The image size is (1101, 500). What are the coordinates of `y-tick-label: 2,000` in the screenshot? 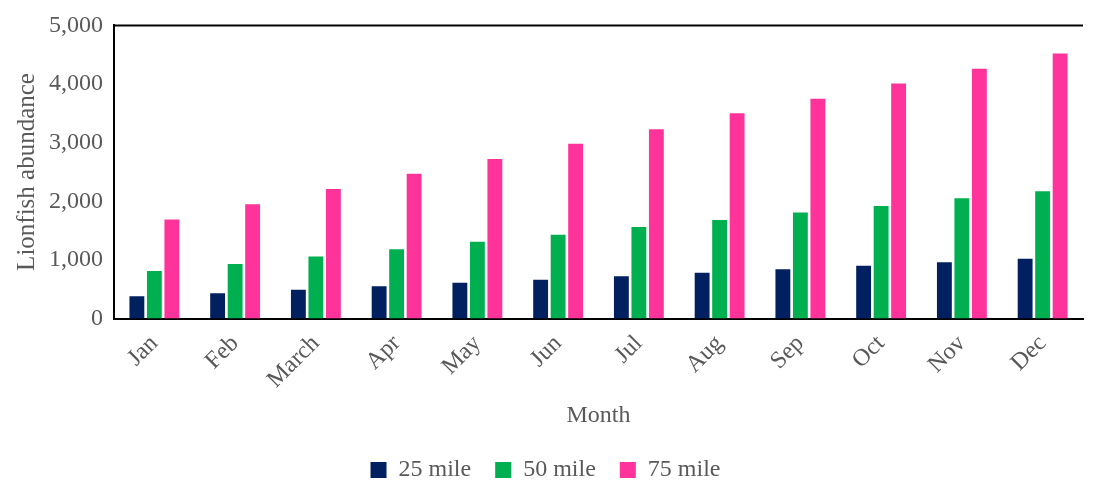 It's located at (76, 199).